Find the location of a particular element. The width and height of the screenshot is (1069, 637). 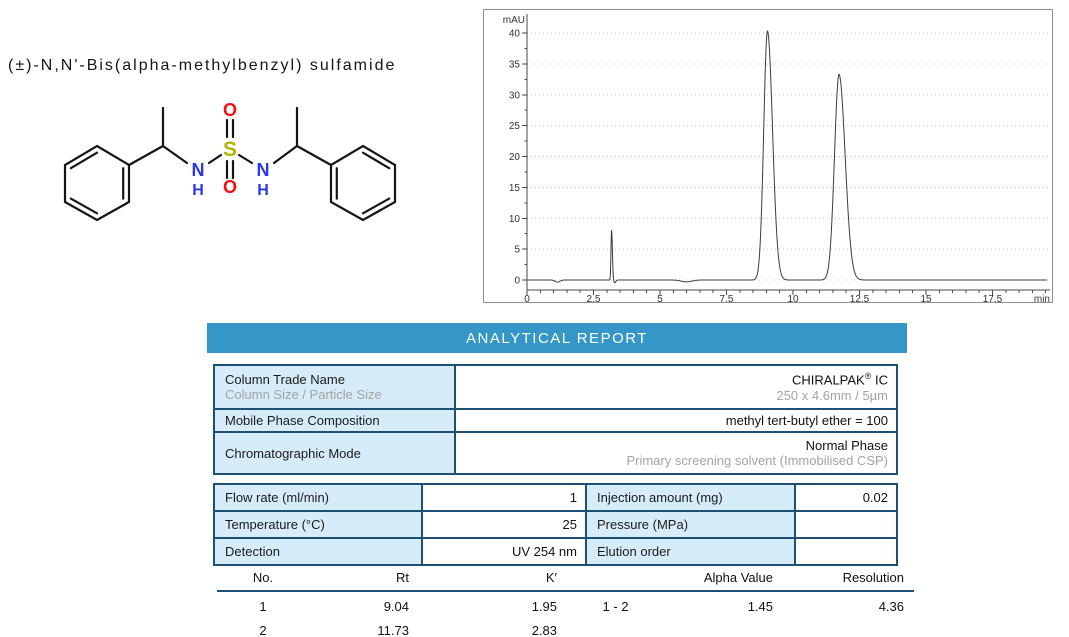

table-row: Detection UV 254 nm Elution order is located at coordinates (555, 551).